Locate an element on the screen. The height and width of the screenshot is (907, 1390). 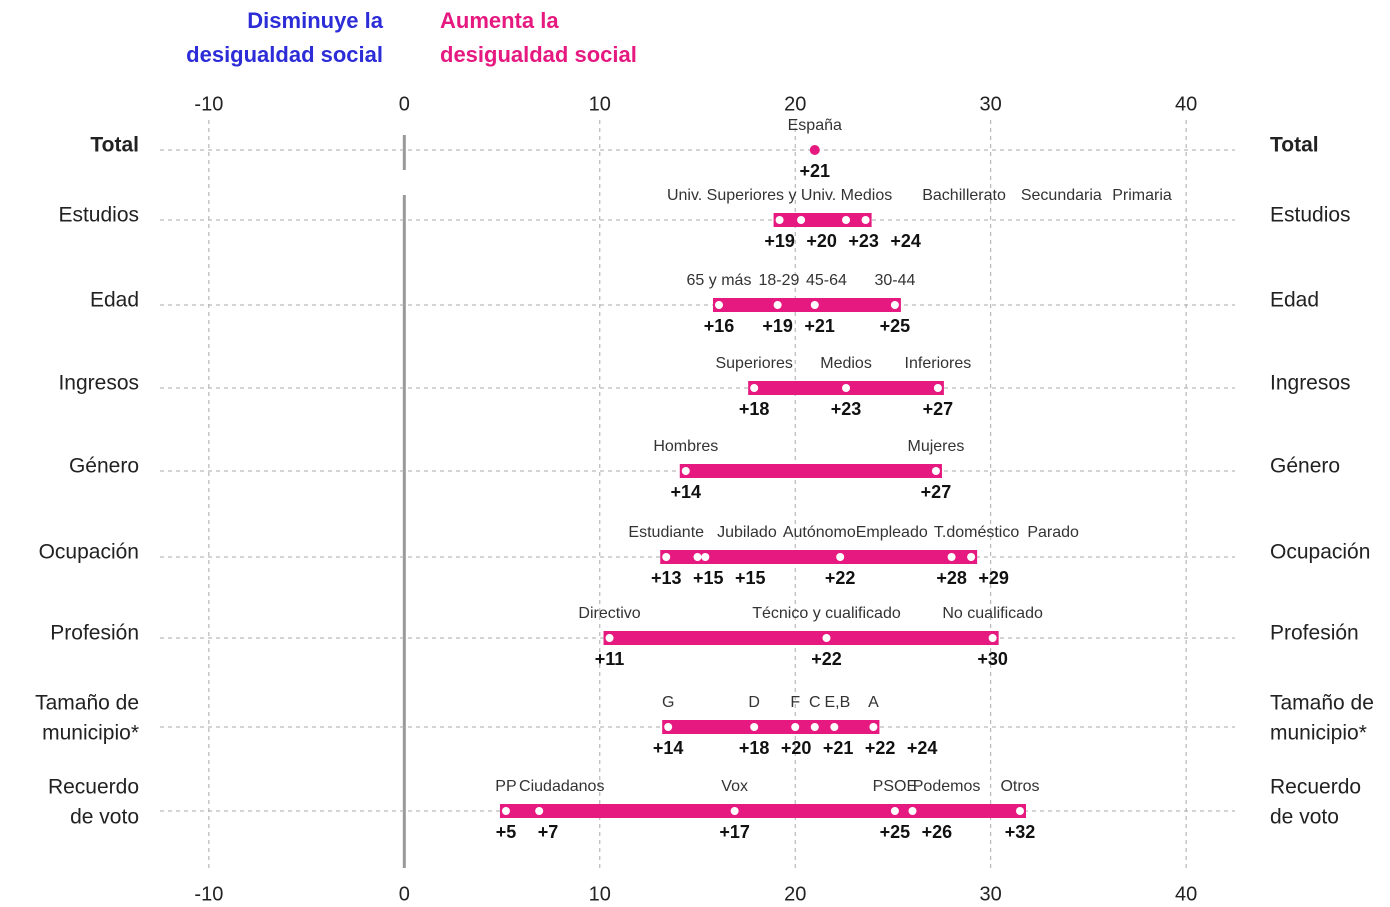
point-name: Primaria is located at coordinates (1142, 195).